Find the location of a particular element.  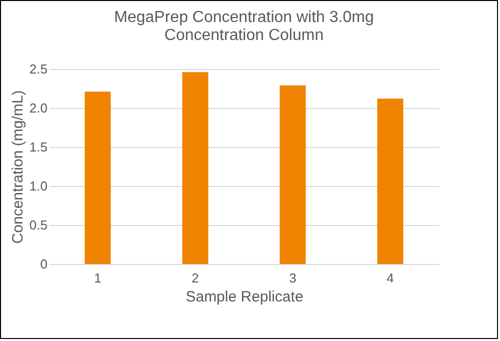

y-axis-title: Concentration (mg/mL) is located at coordinates (17, 167).